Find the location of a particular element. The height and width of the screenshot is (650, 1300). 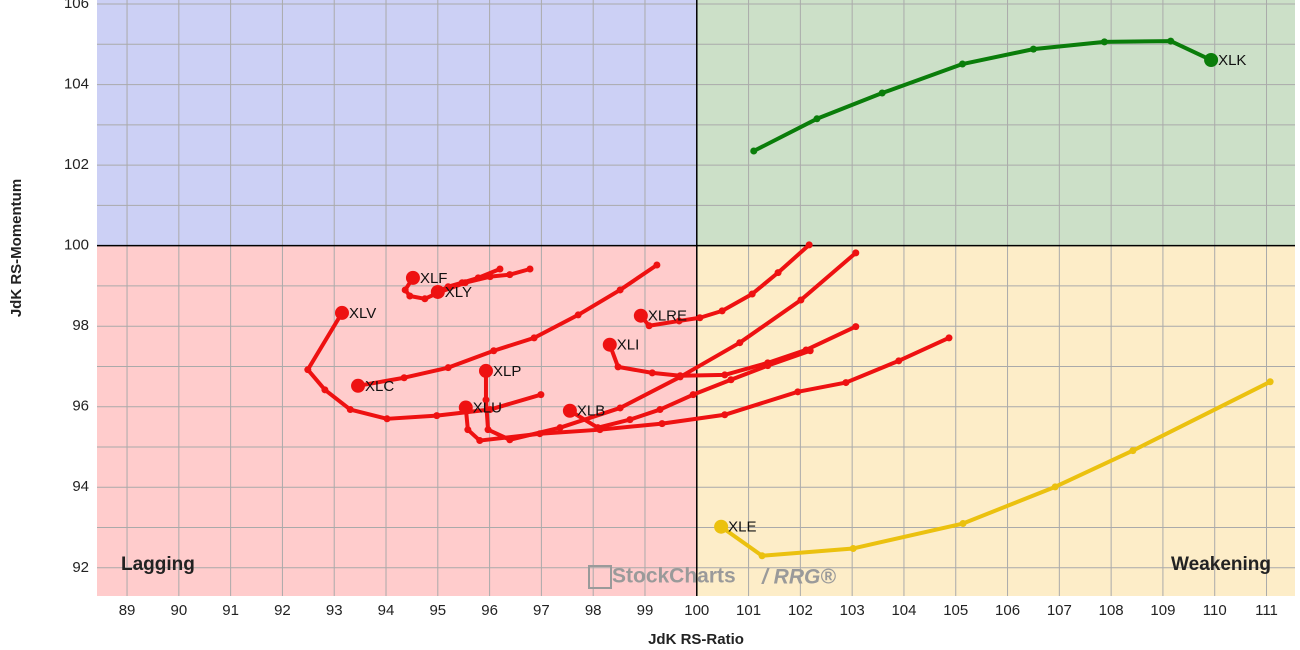

series-label: XLI is located at coordinates (628, 345).